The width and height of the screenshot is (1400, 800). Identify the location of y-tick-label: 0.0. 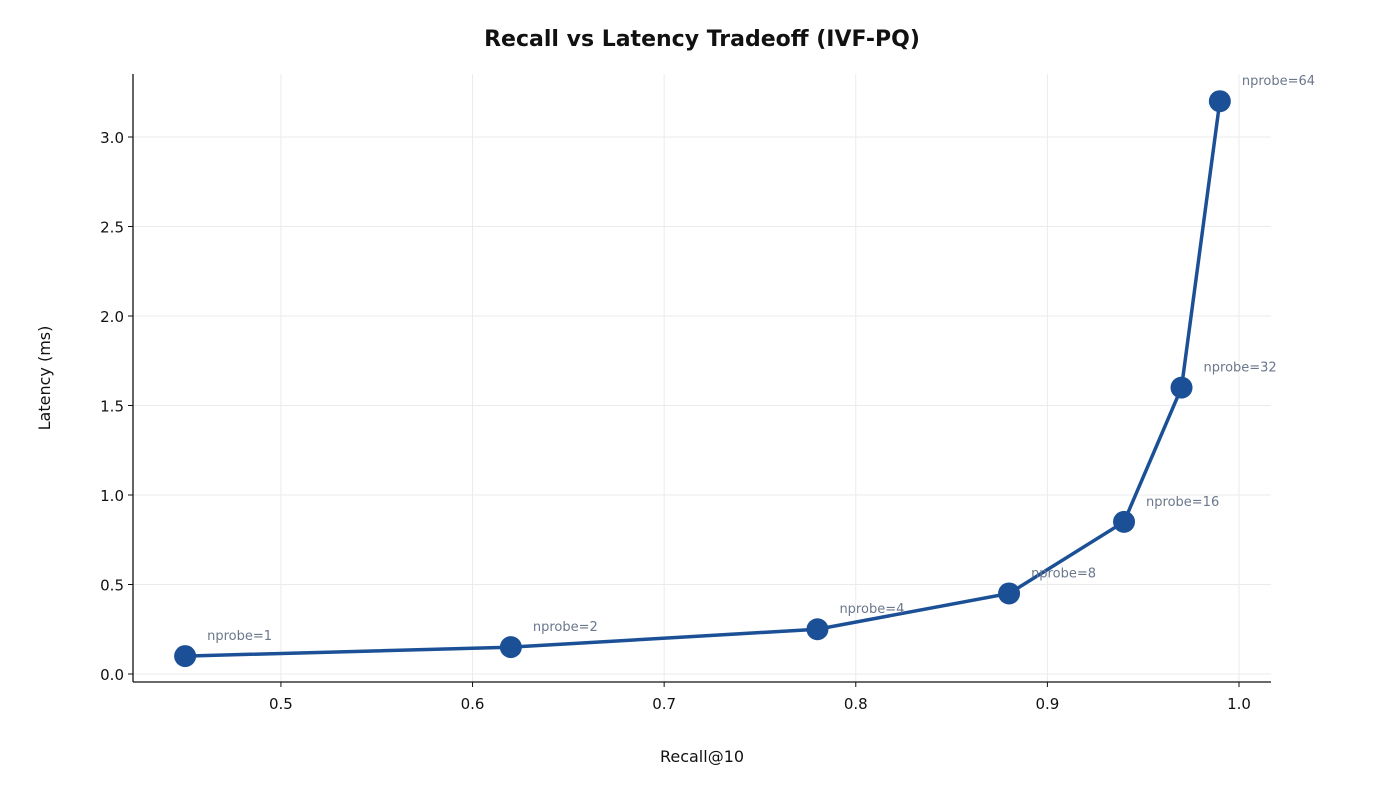
(112, 675).